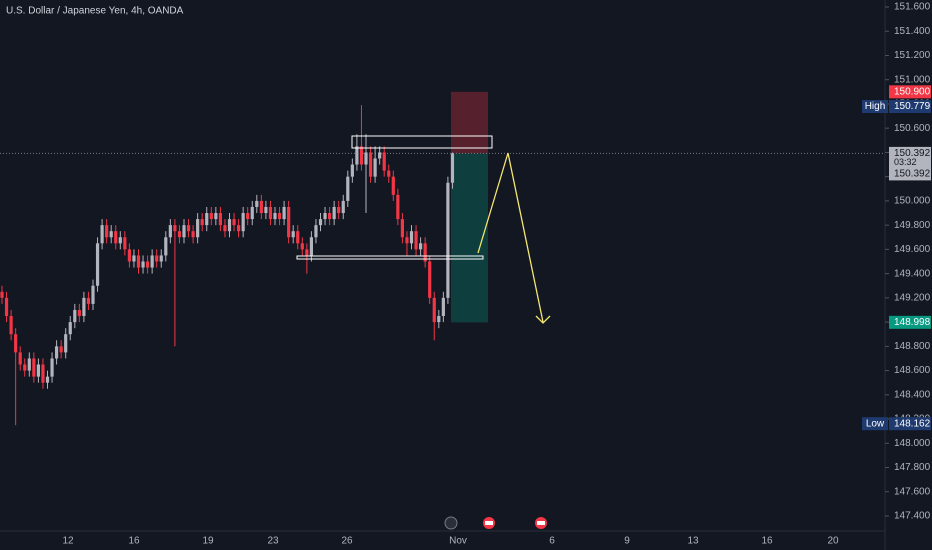 Image resolution: width=932 pixels, height=550 pixels. Describe the element at coordinates (451, 523) in the screenshot. I see `event-icon` at that location.